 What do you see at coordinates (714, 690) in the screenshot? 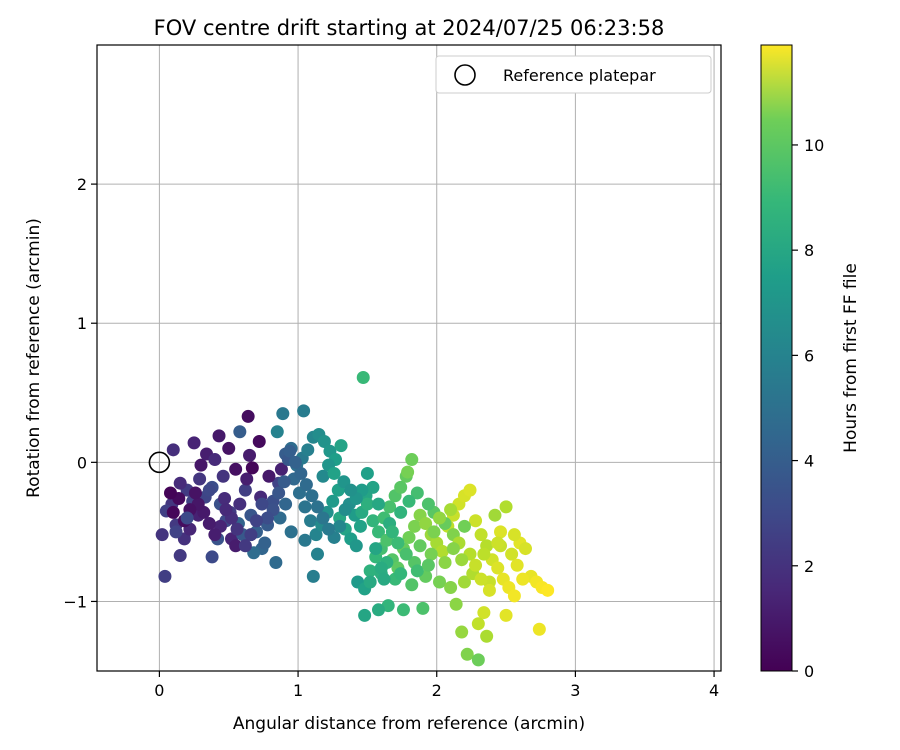
I see `x-tick-label: 4` at bounding box center [714, 690].